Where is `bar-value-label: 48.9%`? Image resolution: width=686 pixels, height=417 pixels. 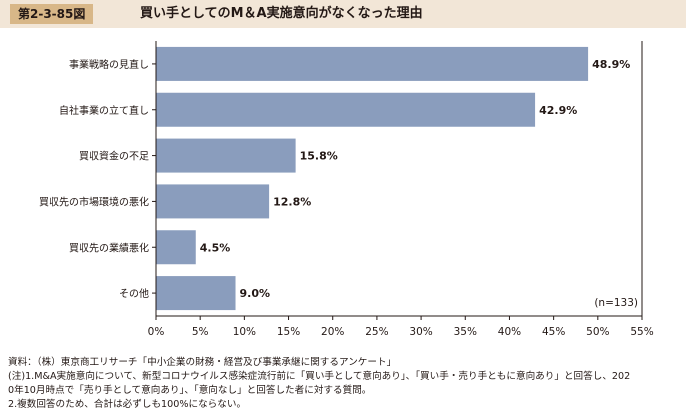
bar-value-label: 48.9% is located at coordinates (611, 64).